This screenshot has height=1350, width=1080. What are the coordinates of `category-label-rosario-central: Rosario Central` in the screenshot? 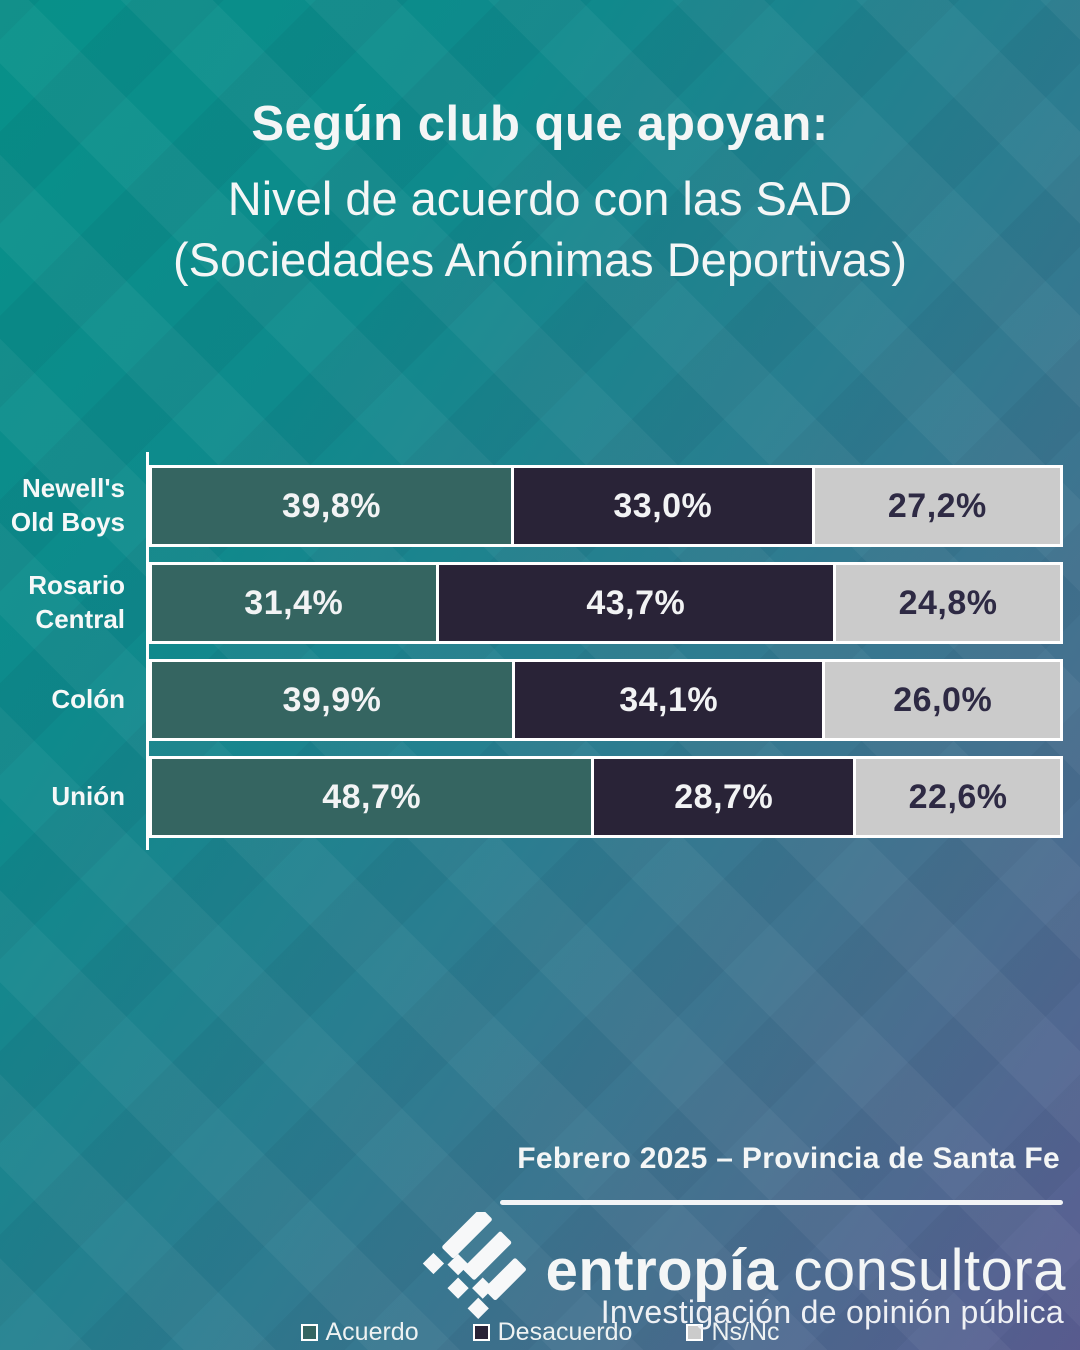 It's located at (76, 602).